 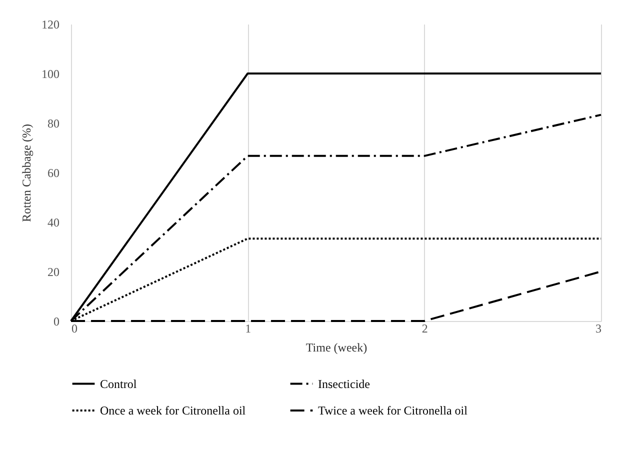 I want to click on y-tick-label: 120, so click(x=51, y=25).